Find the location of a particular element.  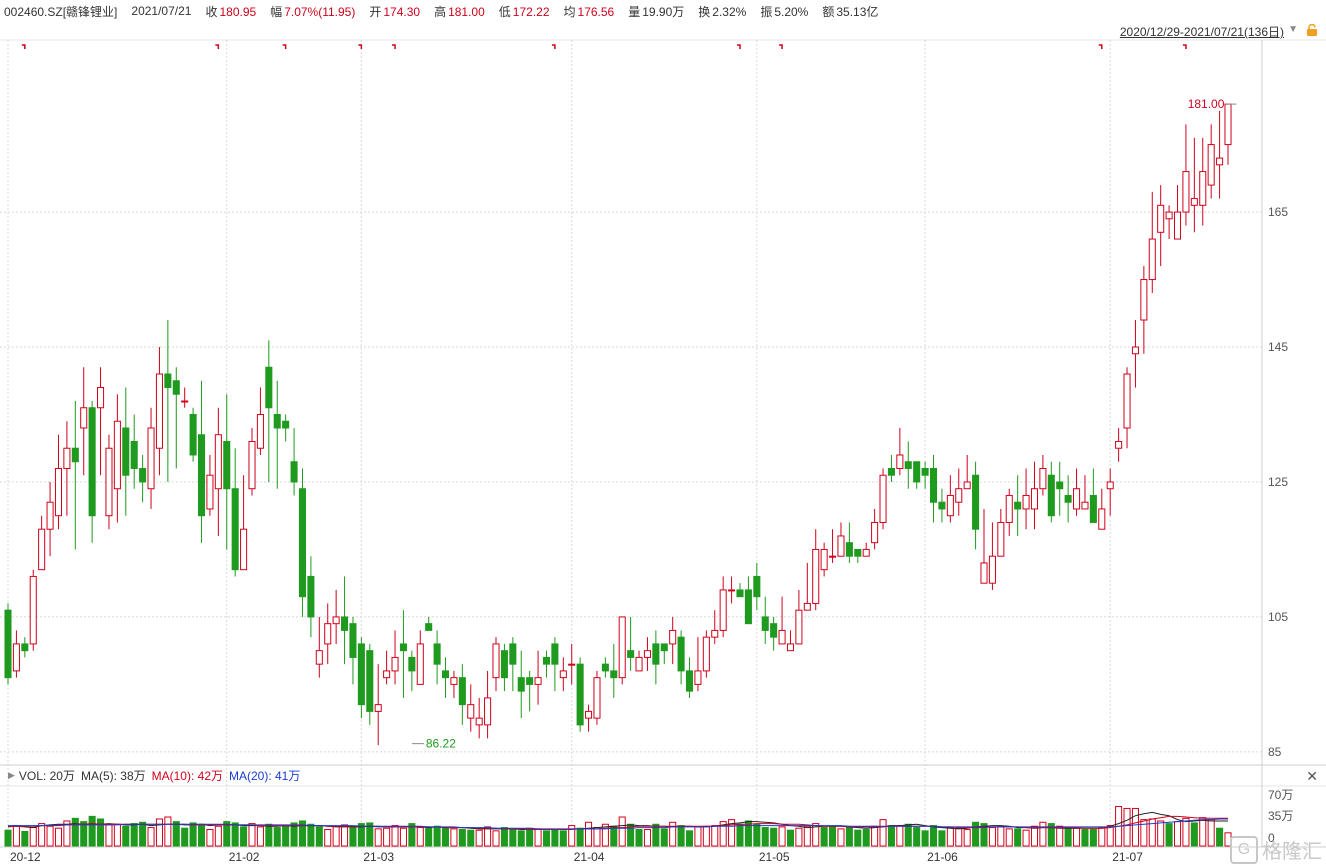

ma10-label: MA(10): 42万 is located at coordinates (187, 775).